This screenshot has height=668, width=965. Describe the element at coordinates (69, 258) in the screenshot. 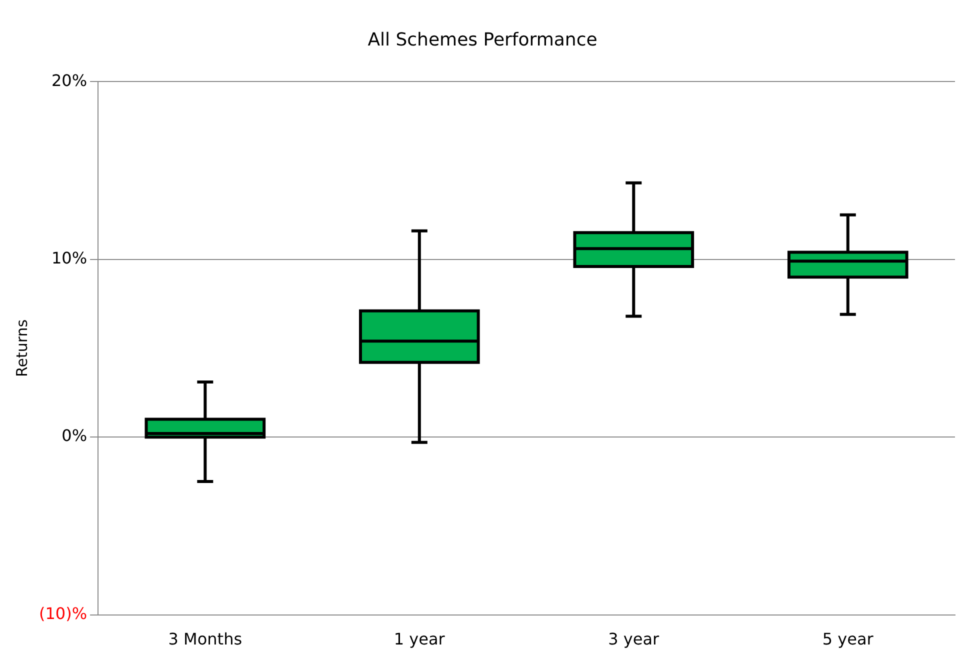

I see `y-tick-label: 10%` at that location.